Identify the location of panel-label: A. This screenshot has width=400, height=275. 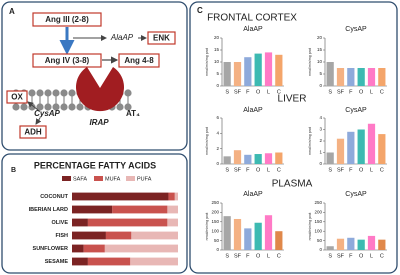
(12, 11).